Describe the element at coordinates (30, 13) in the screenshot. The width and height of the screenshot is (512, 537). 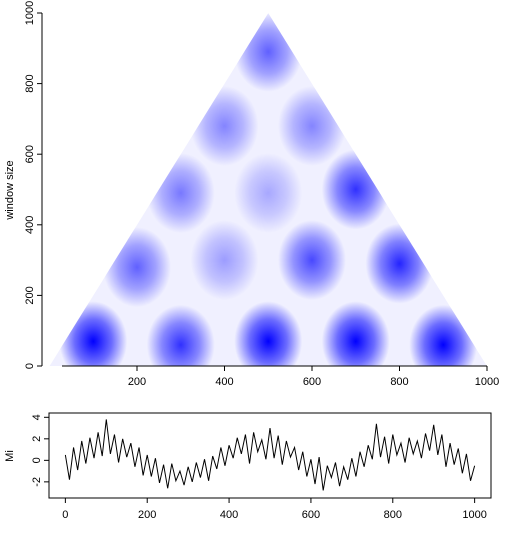
I see `y-tick-label: 1000` at that location.